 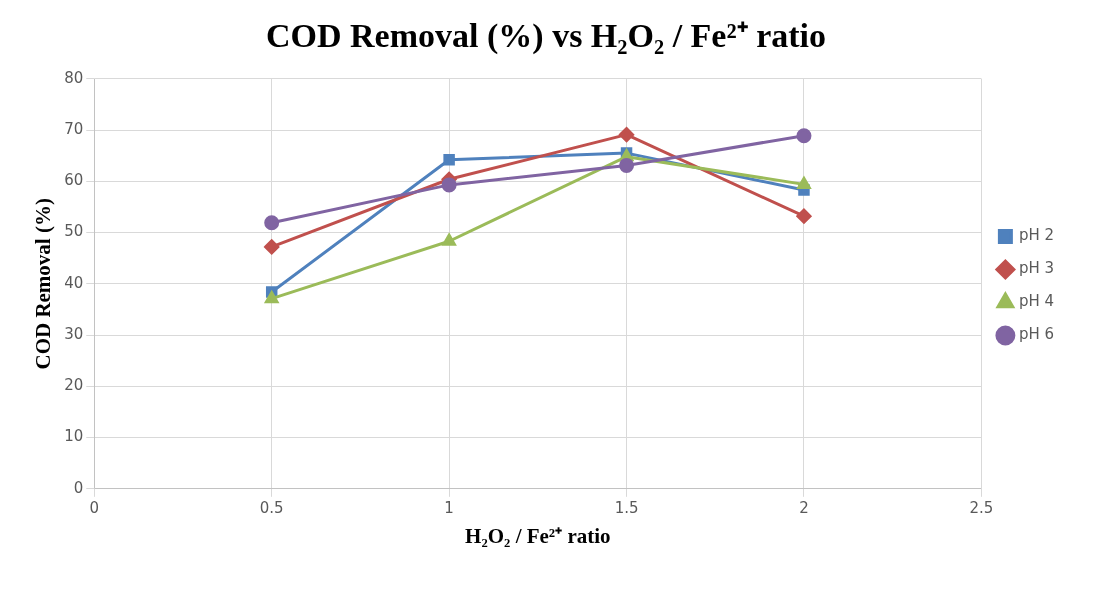 I want to click on x-tick-label: 2, so click(x=804, y=507).